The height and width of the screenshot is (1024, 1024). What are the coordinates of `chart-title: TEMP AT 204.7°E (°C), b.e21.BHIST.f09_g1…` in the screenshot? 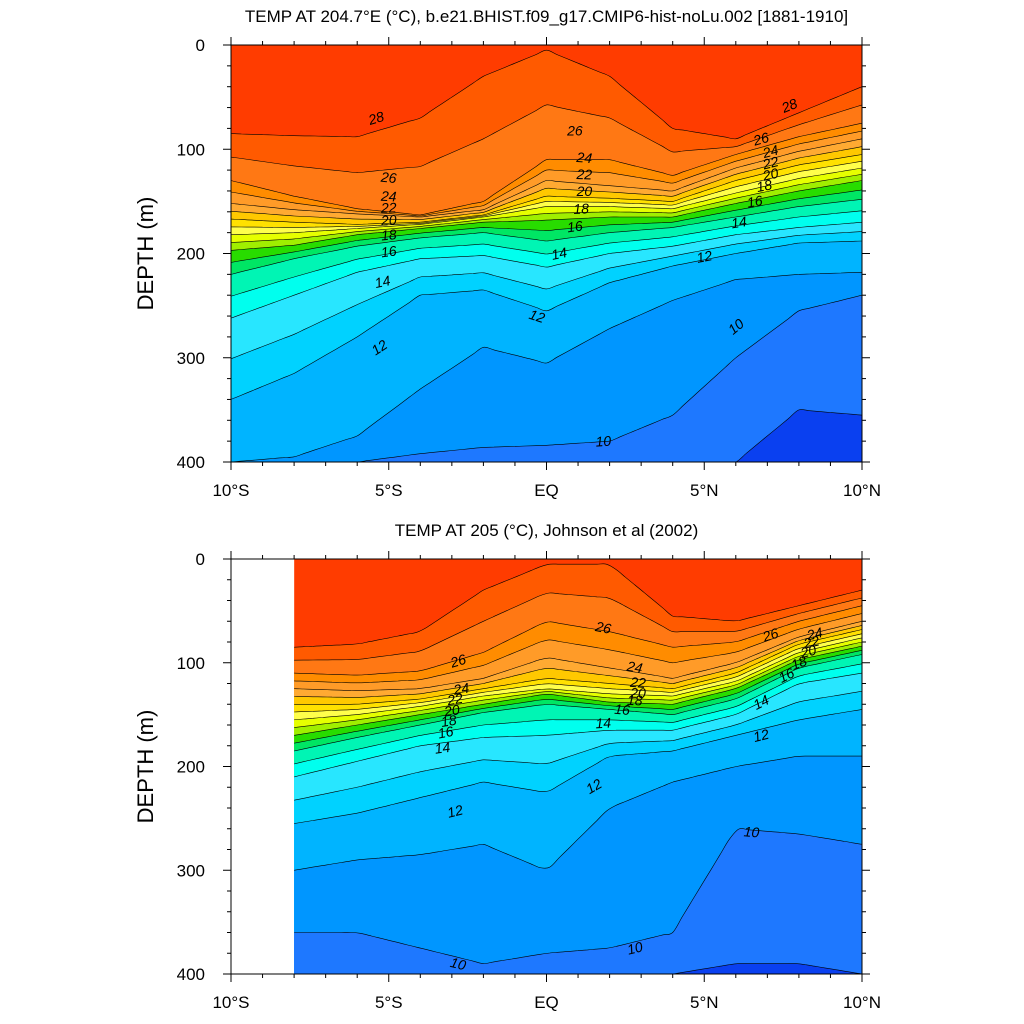 It's located at (546, 16).